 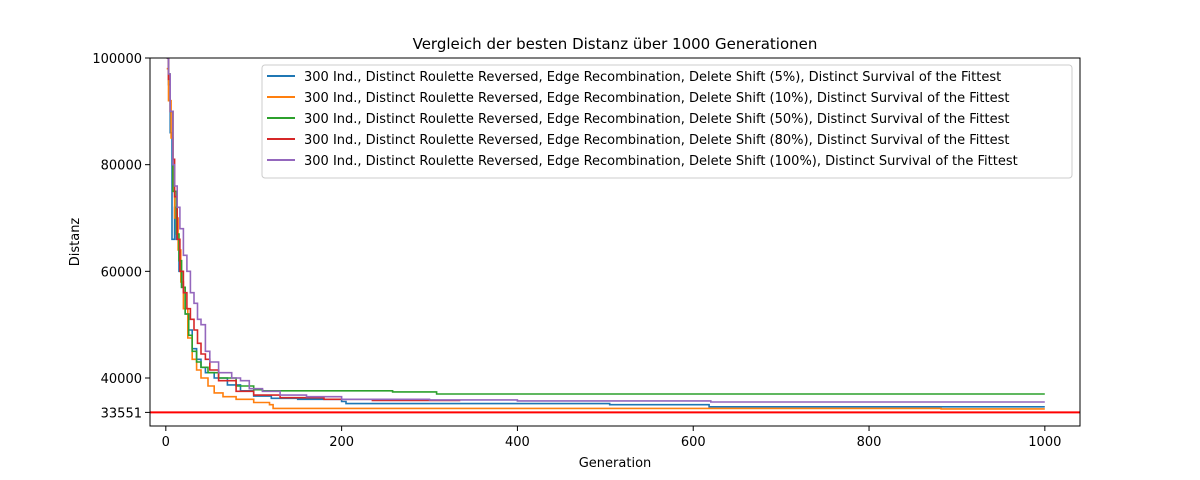 What do you see at coordinates (517, 442) in the screenshot?
I see `x-tick-label: 400` at bounding box center [517, 442].